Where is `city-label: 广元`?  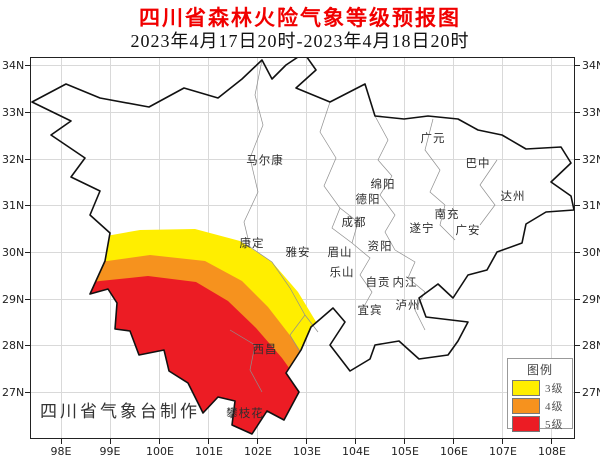 city-label: 广元 is located at coordinates (433, 139).